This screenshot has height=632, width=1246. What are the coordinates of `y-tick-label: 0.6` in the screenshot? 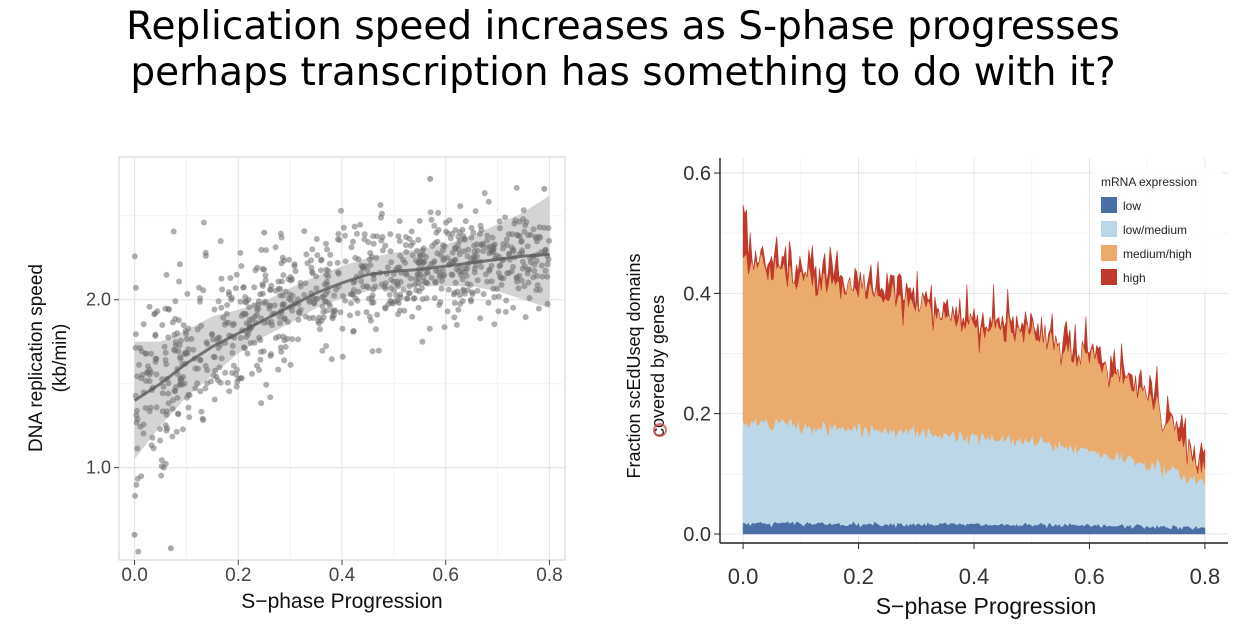 It's located at (697, 174).